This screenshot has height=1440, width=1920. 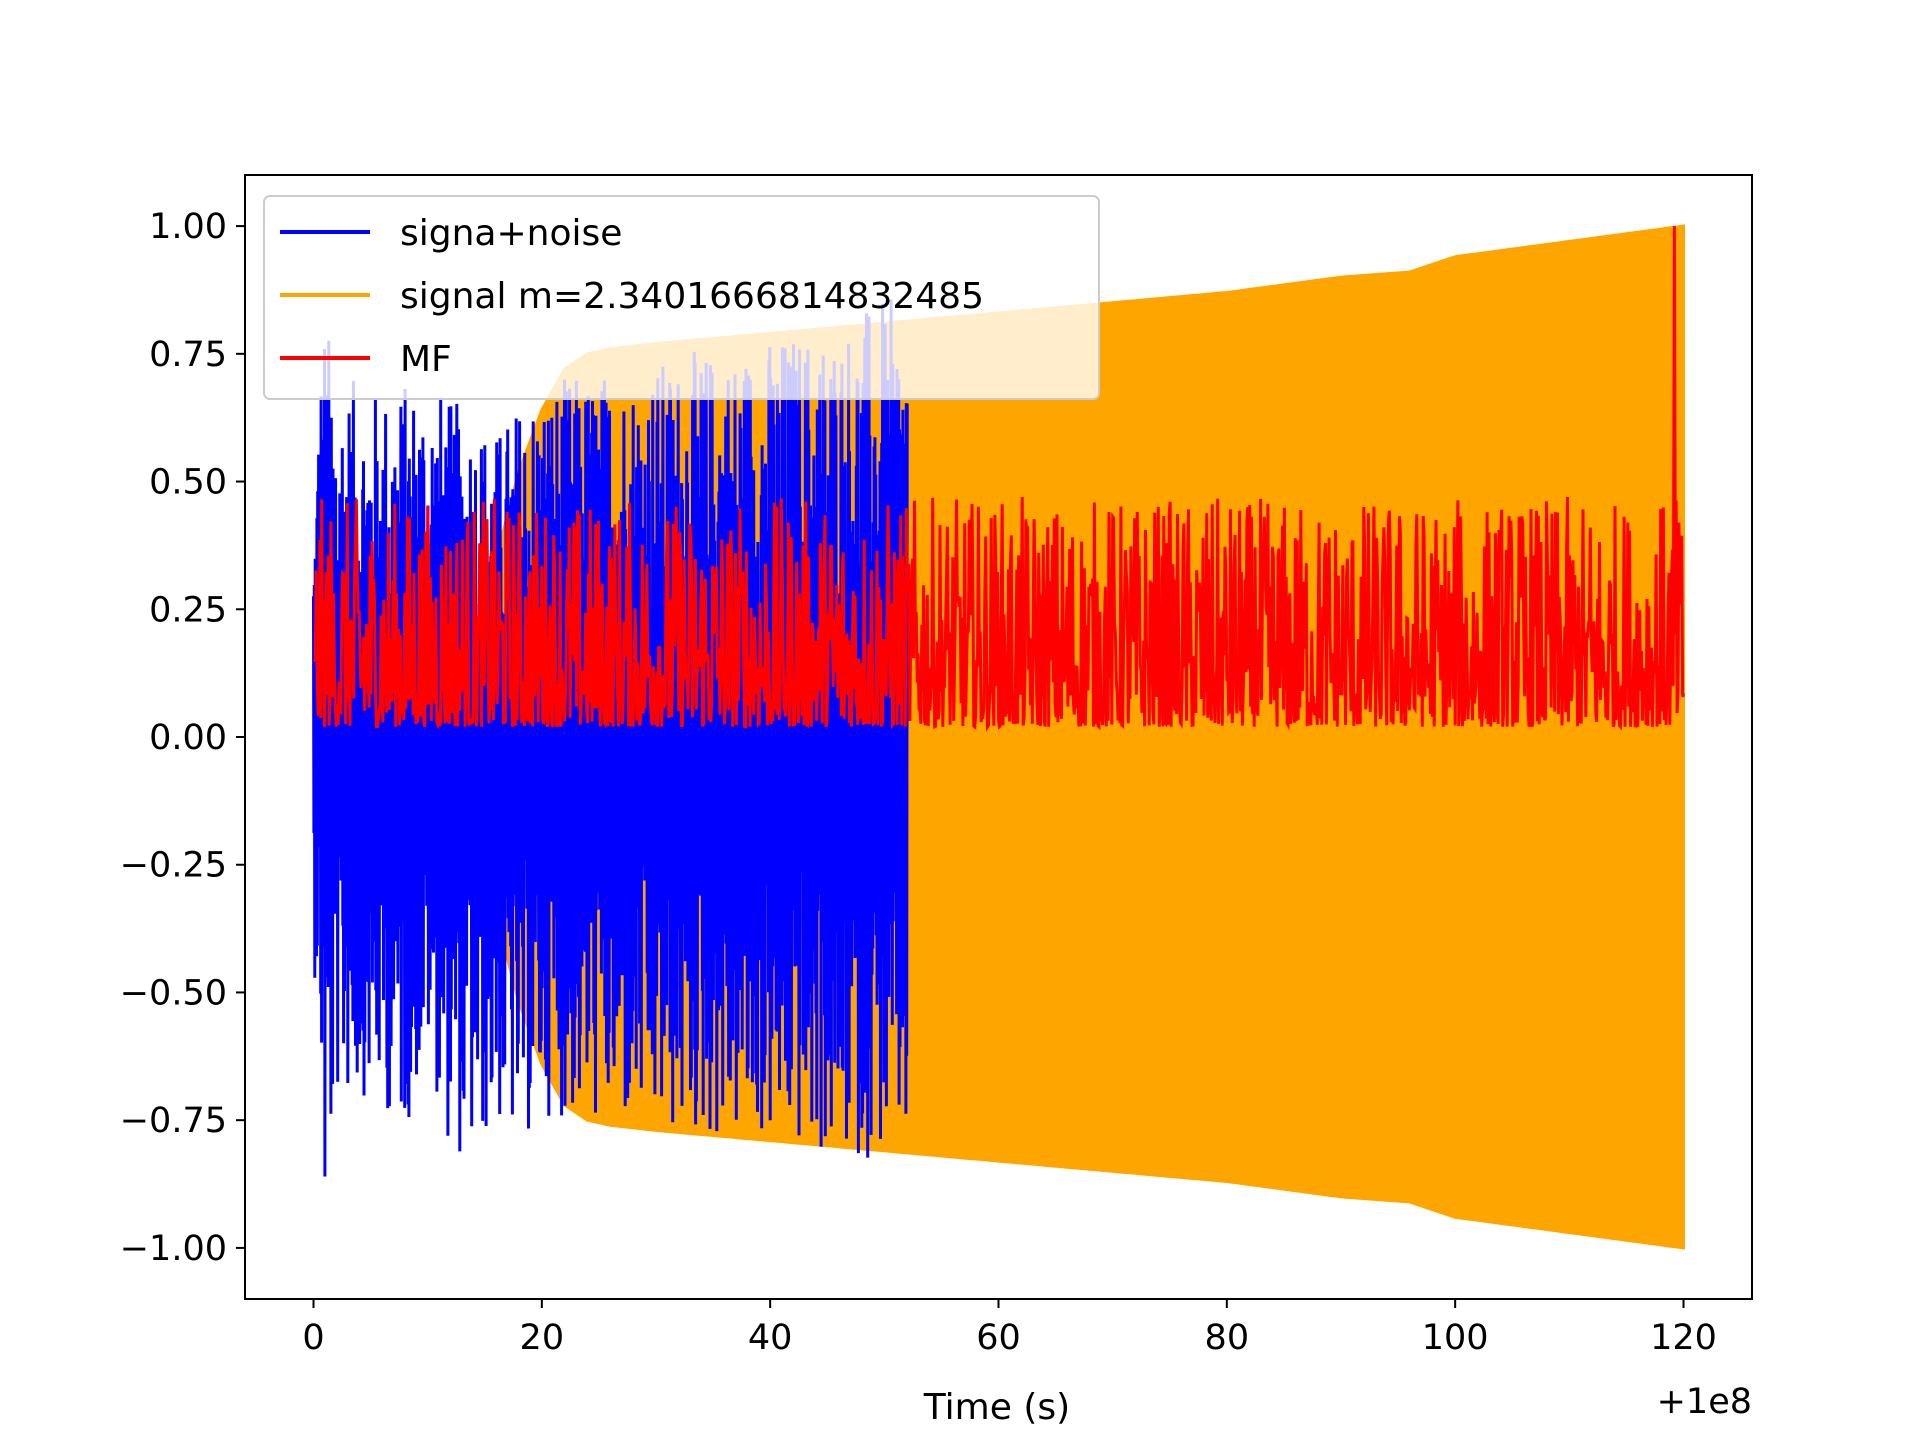 I want to click on x-tick-label: 120, so click(x=1683, y=1338).